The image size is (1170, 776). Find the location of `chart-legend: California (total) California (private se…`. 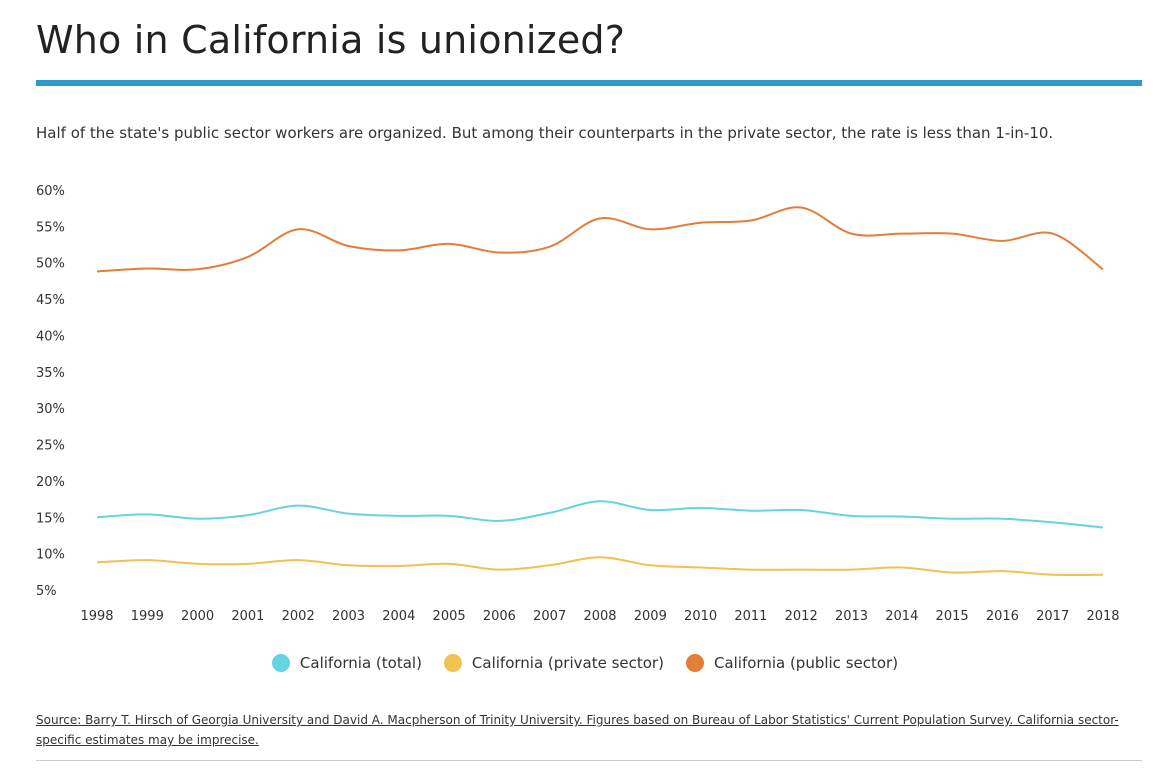

chart-legend: California (total) California (private se… is located at coordinates (585, 663).